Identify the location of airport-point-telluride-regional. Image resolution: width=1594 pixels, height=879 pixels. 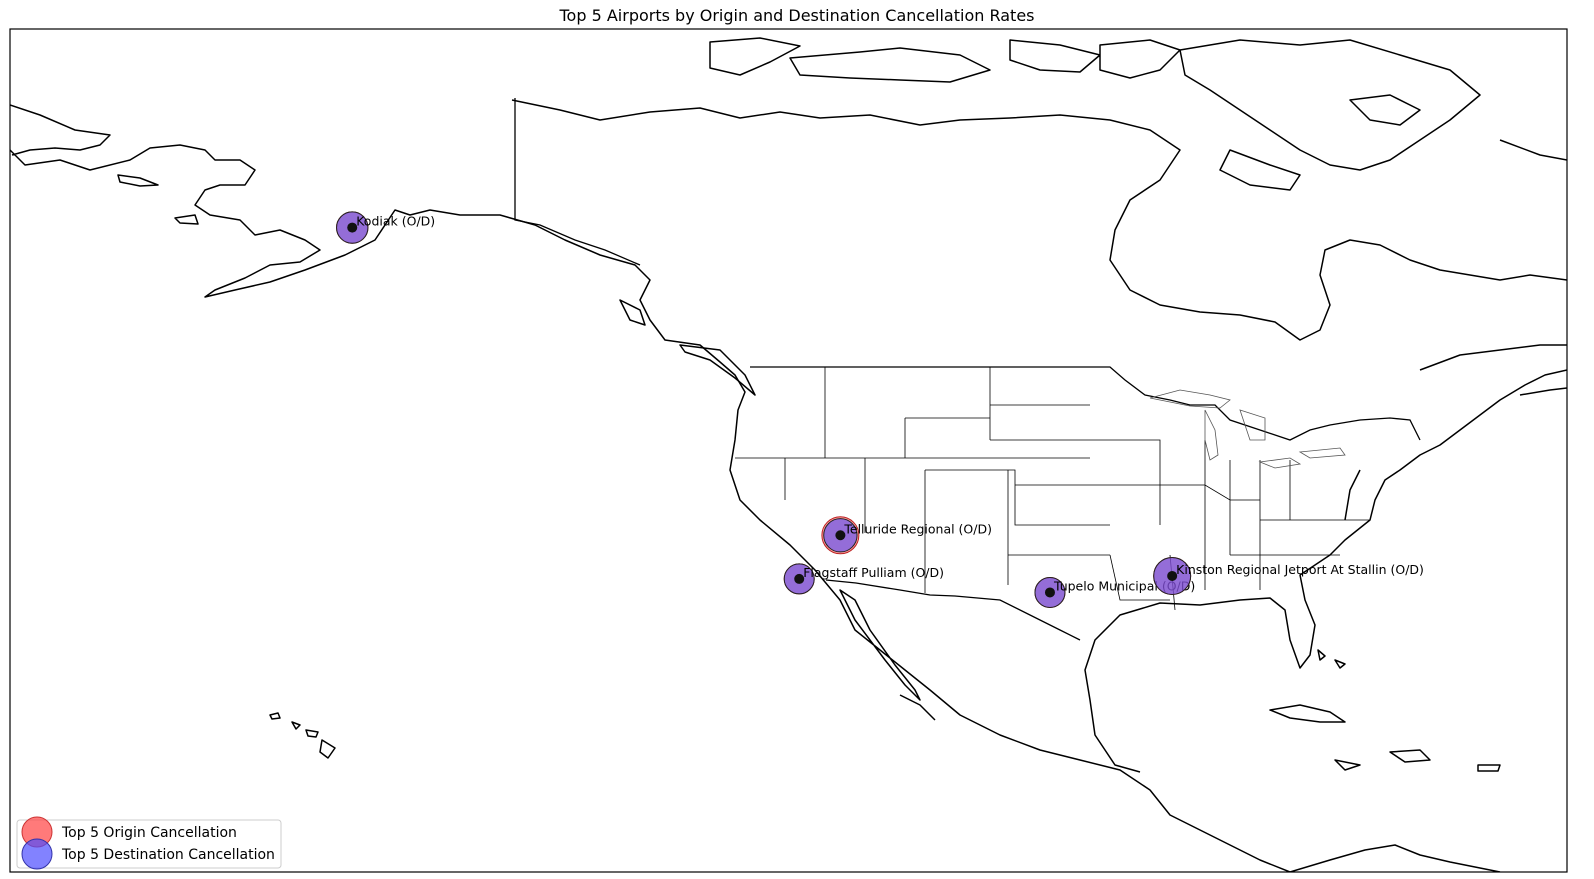
(840, 535).